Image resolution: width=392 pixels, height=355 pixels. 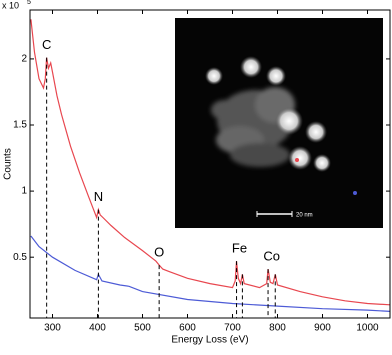 What do you see at coordinates (239, 248) in the screenshot?
I see `edge-label: Fe` at bounding box center [239, 248].